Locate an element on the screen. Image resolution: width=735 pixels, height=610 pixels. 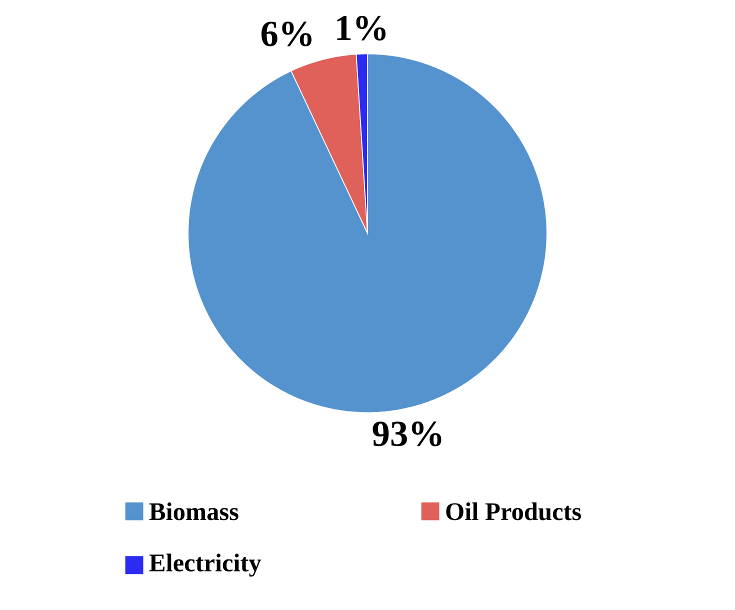
legend-label: Oil Products is located at coordinates (513, 511).